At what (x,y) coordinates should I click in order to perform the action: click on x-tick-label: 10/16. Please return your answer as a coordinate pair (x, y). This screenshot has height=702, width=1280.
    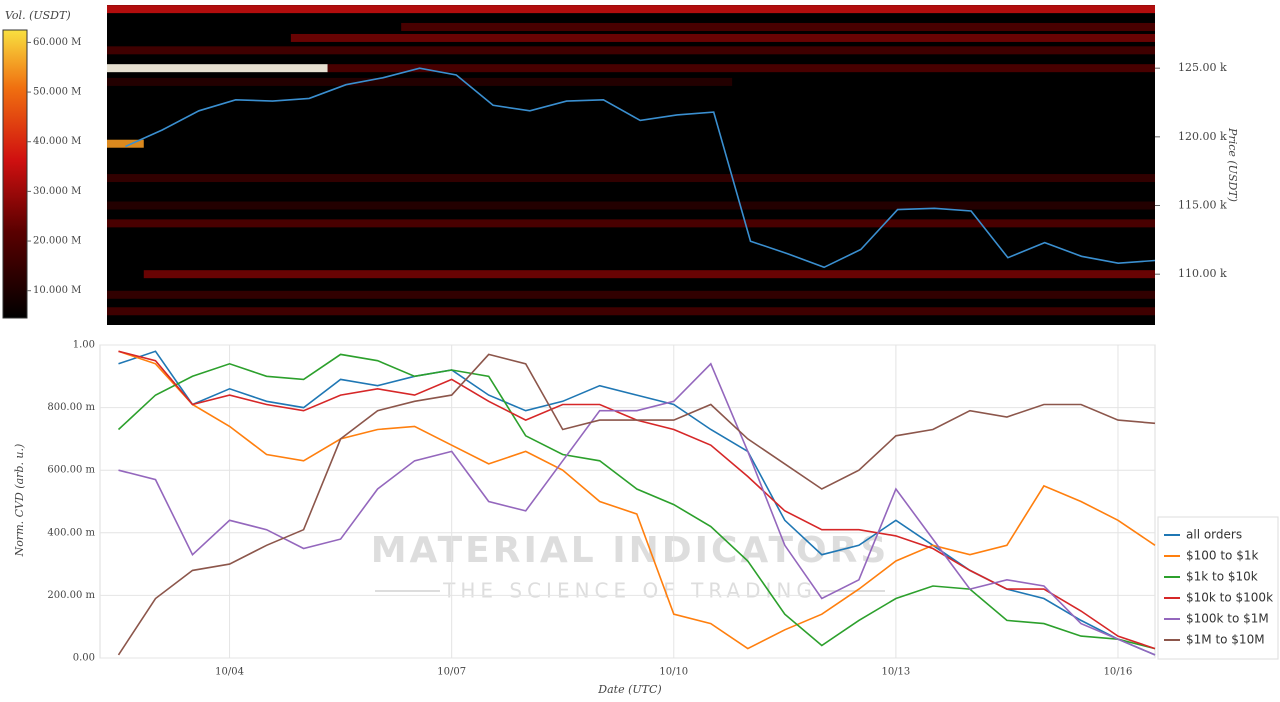
    Looking at the image, I should click on (1118, 672).